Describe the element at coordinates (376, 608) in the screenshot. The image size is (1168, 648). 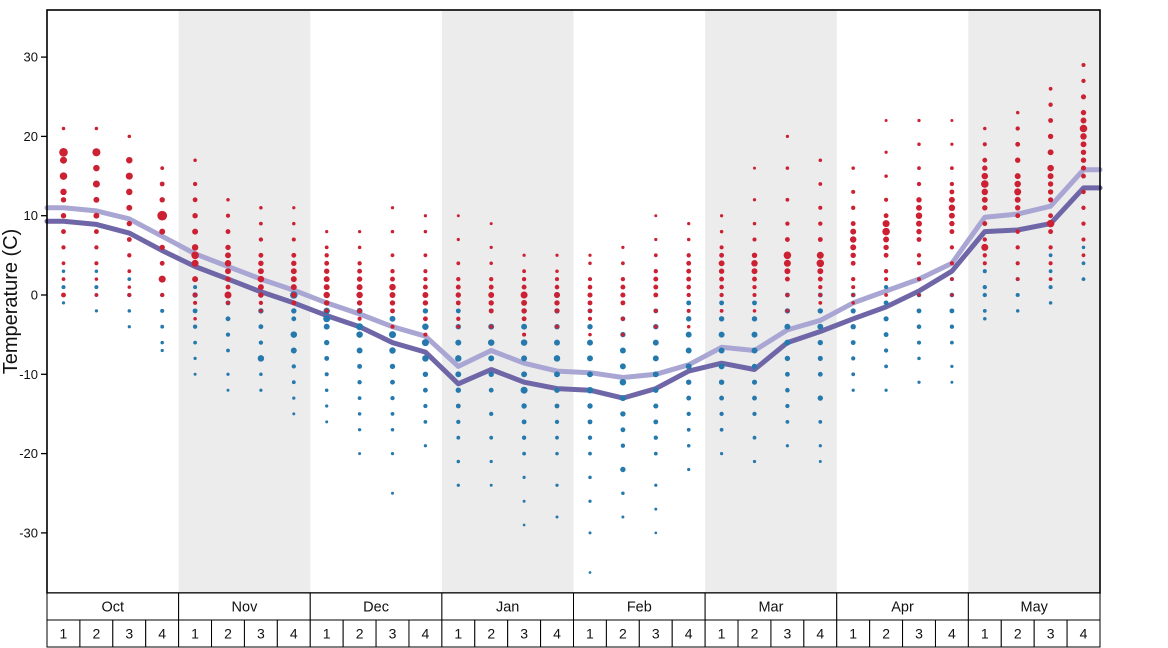
I see `month-label: Dec` at that location.